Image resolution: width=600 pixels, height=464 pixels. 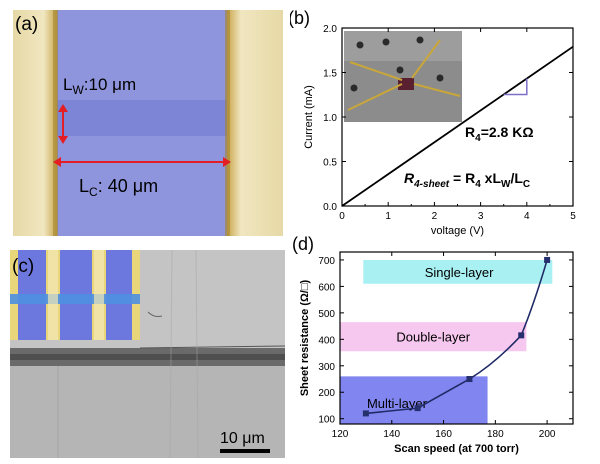 I want to click on region-label: Double-layer, so click(x=433, y=337).